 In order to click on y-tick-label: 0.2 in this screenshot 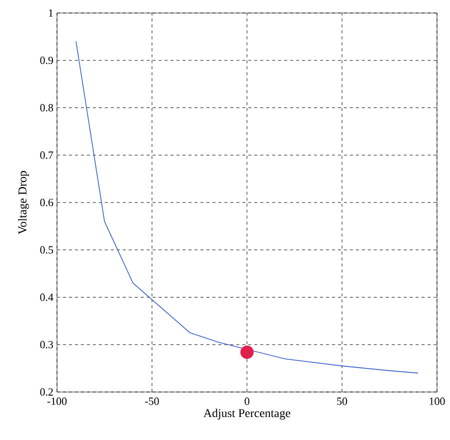, I will do `click(46, 392)`.